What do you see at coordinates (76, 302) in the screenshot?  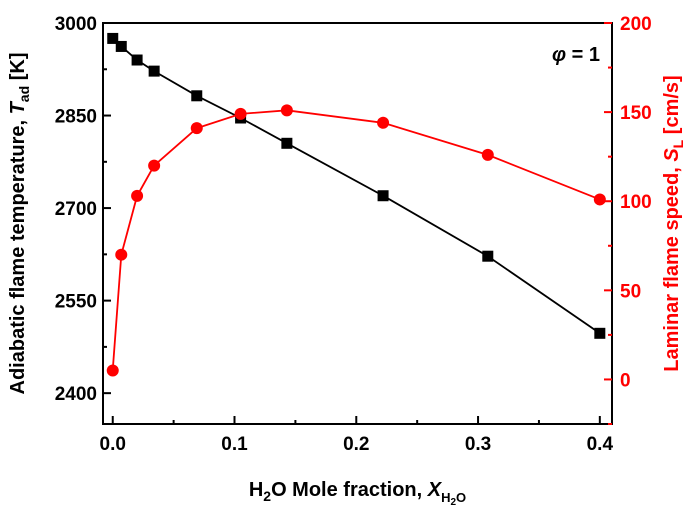 I see `y-left-tick-label: 2550` at bounding box center [76, 302].